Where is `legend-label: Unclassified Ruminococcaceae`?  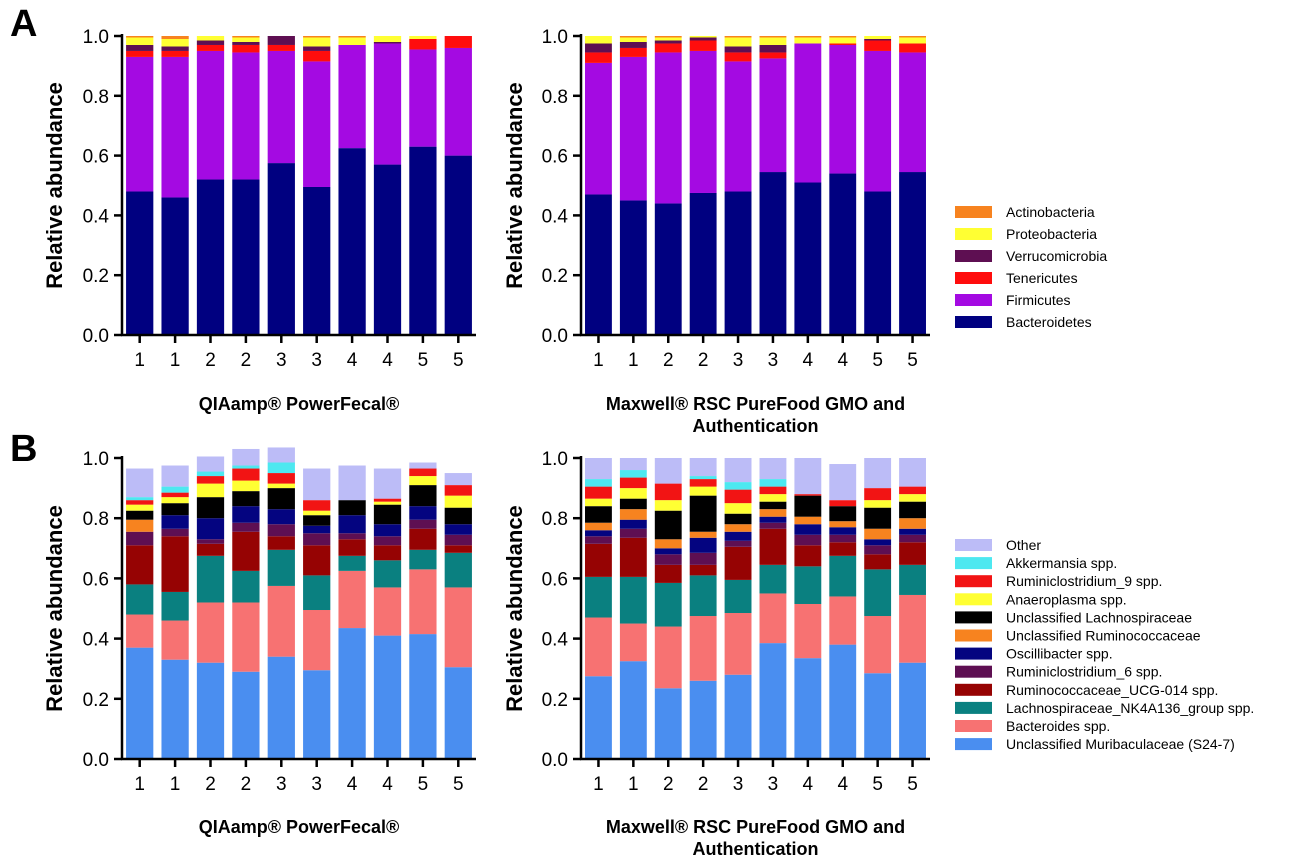 legend-label: Unclassified Ruminococcaceae is located at coordinates (1103, 636).